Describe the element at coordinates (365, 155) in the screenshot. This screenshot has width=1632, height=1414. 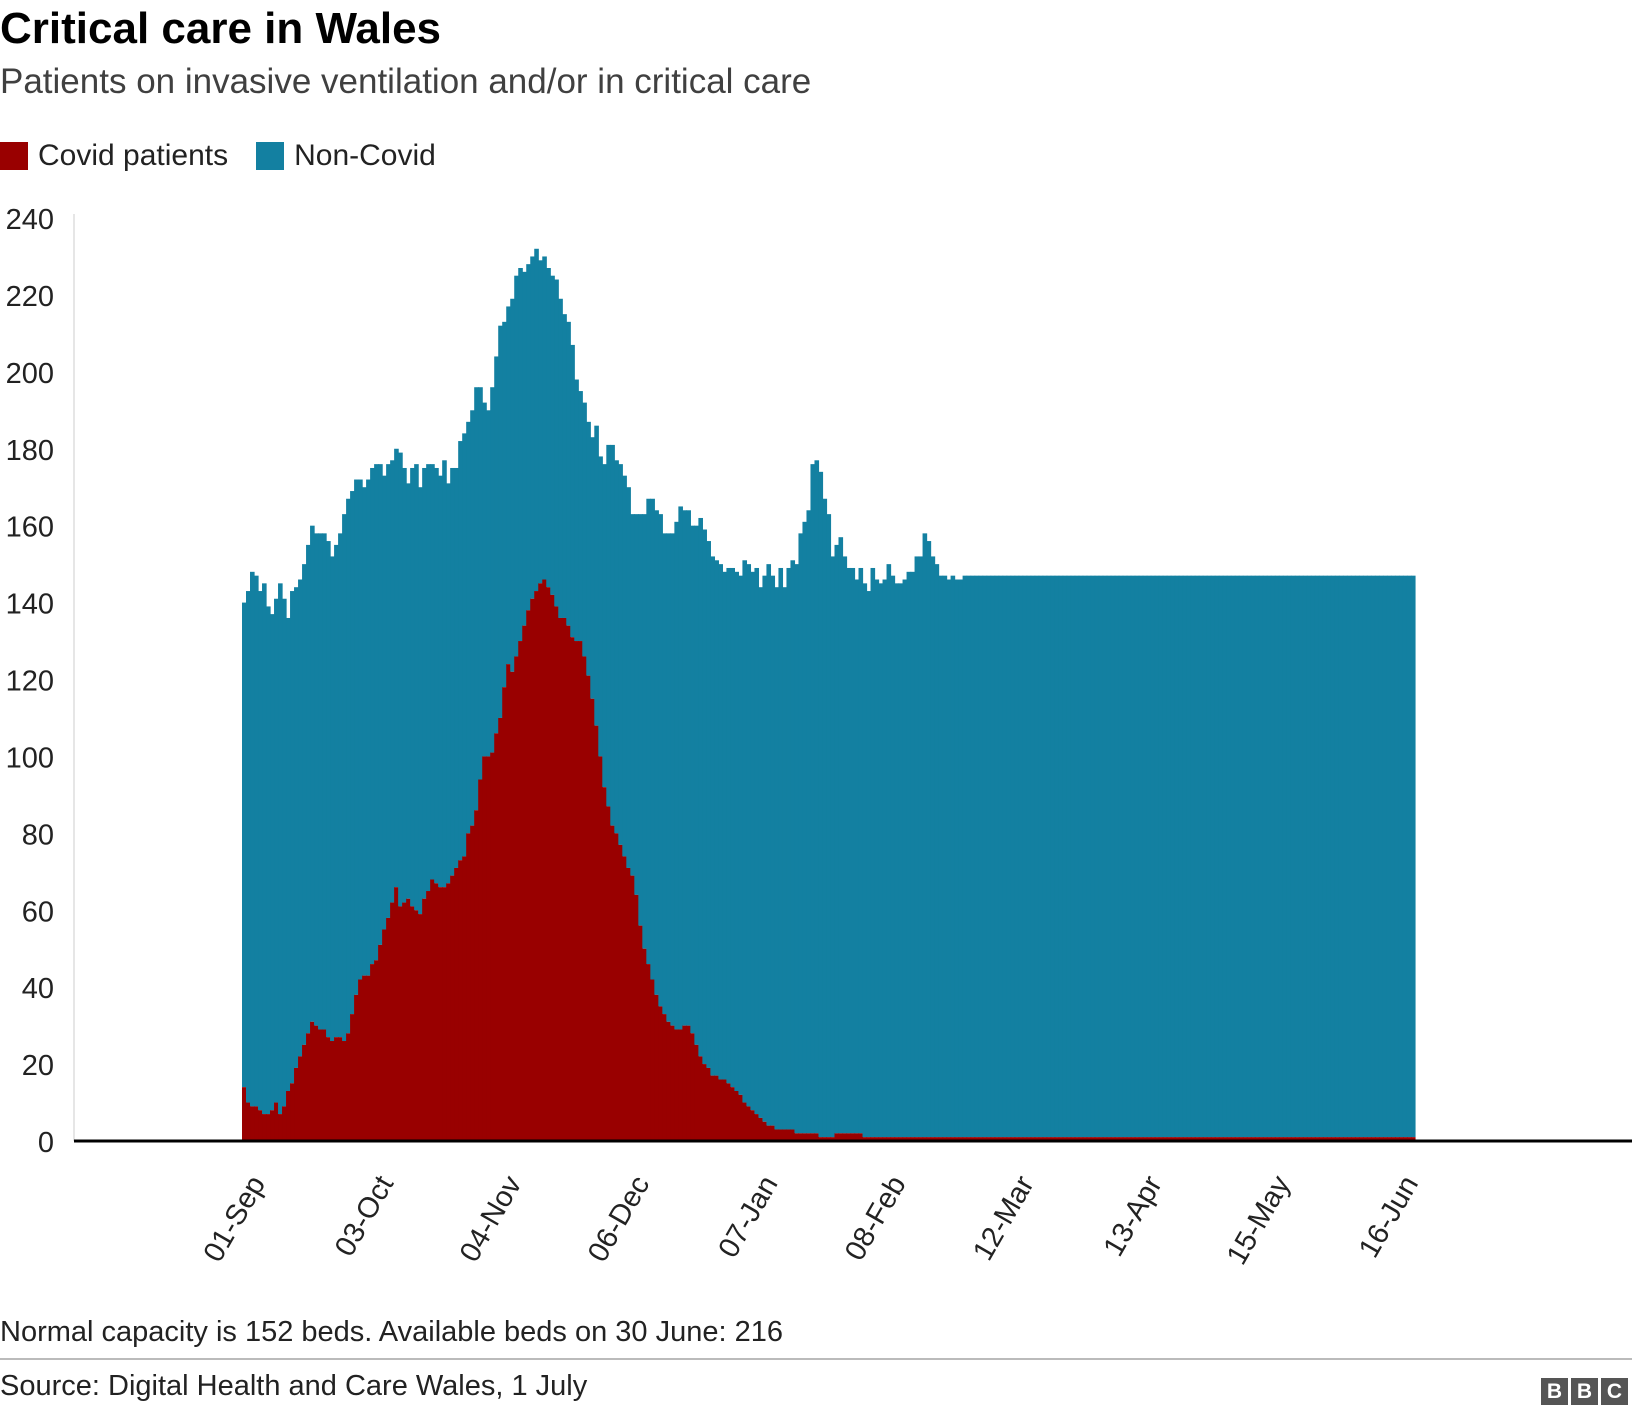
I see `legend-label-non-covid: Non-Covid` at that location.